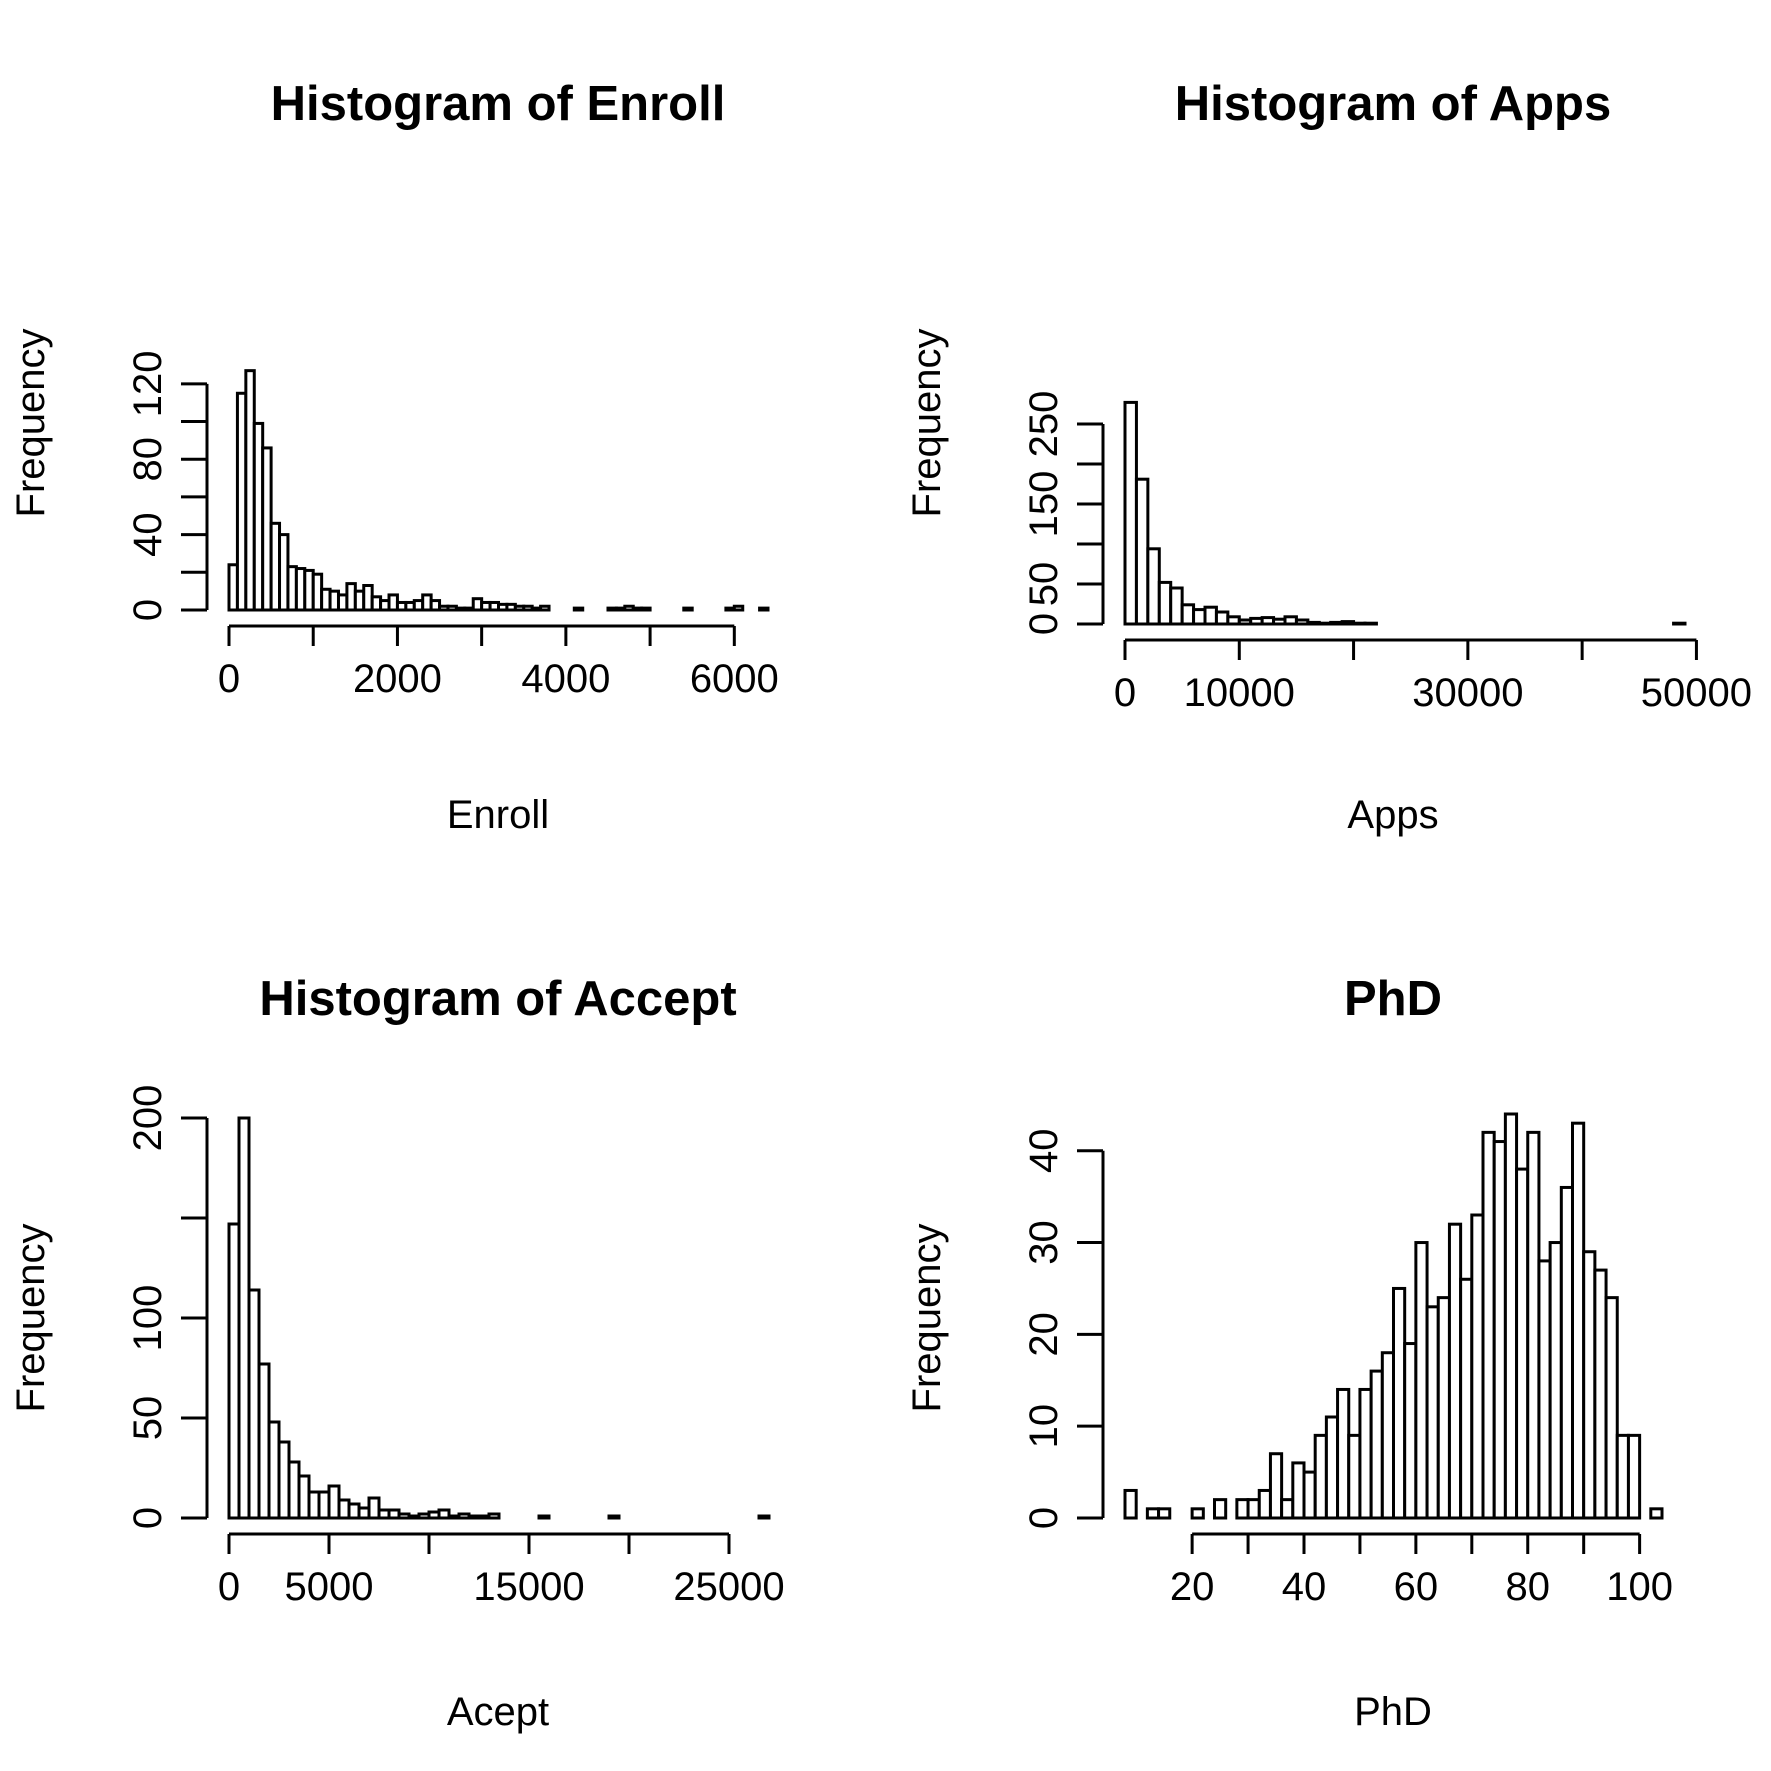 Image resolution: width=1771 pixels, height=1771 pixels. What do you see at coordinates (498, 1712) in the screenshot?
I see `x-axis-label: Acept` at bounding box center [498, 1712].